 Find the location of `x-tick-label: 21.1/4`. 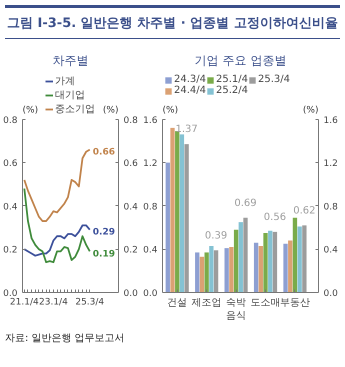

x-tick-label: 21.1/4 is located at coordinates (24, 303).